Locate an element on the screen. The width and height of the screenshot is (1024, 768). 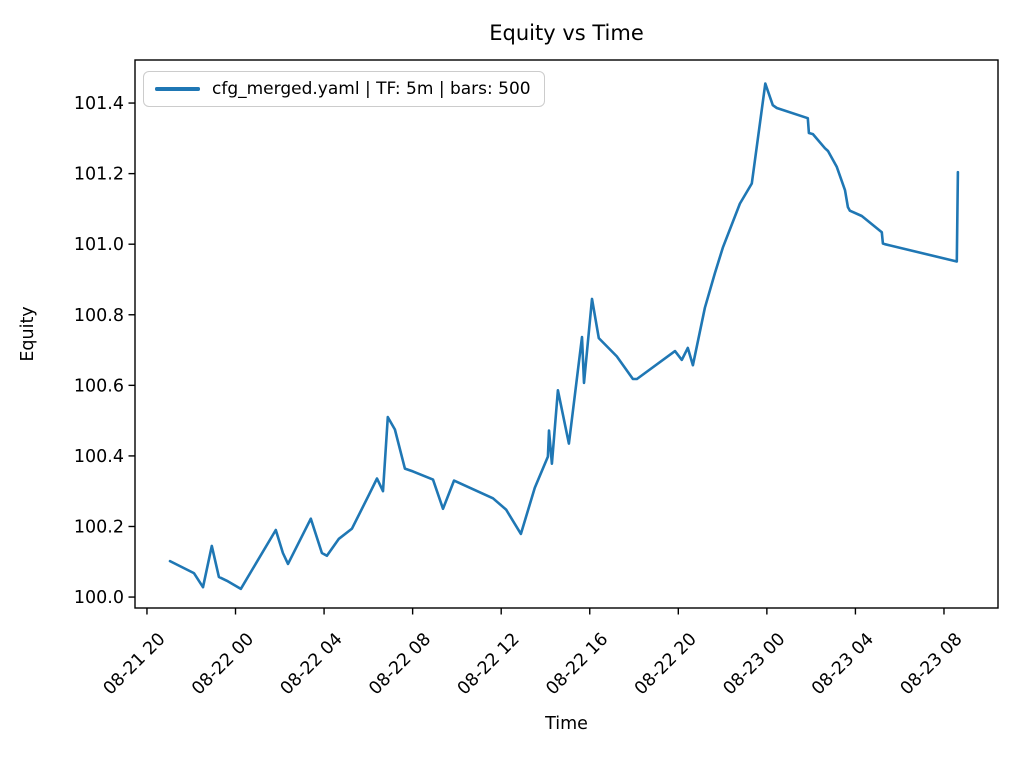
y-tick-label: 100.0 is located at coordinates (99, 598).